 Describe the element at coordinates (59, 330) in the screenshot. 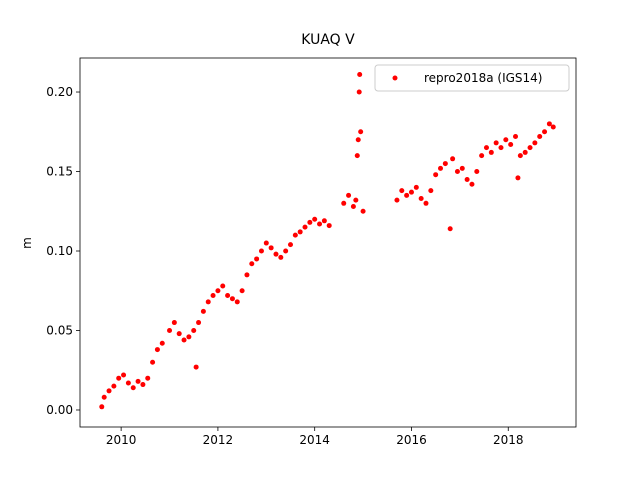

I see `y-tick-label: 0.05` at that location.